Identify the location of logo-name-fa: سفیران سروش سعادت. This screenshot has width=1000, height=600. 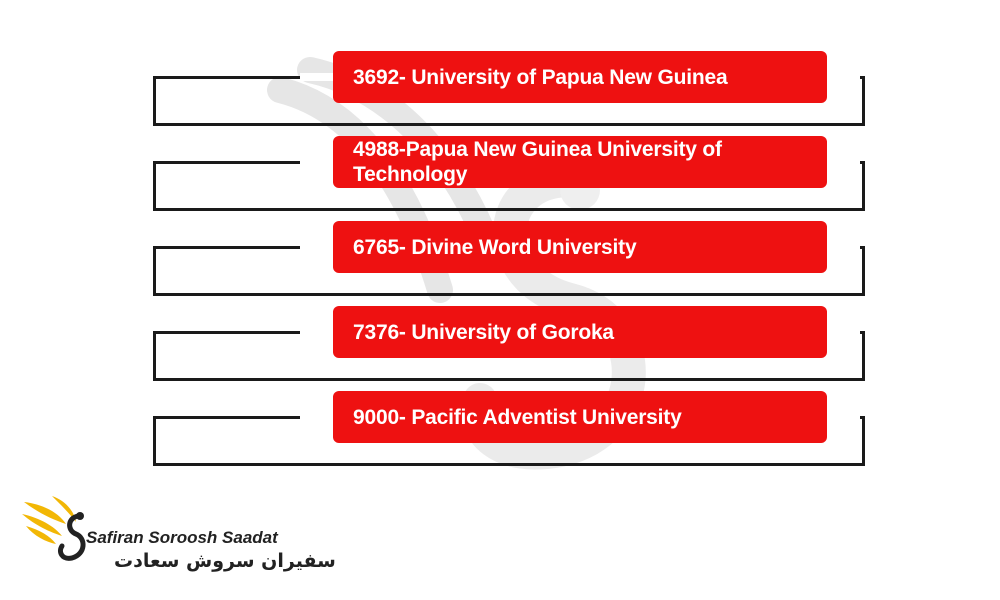
(225, 561).